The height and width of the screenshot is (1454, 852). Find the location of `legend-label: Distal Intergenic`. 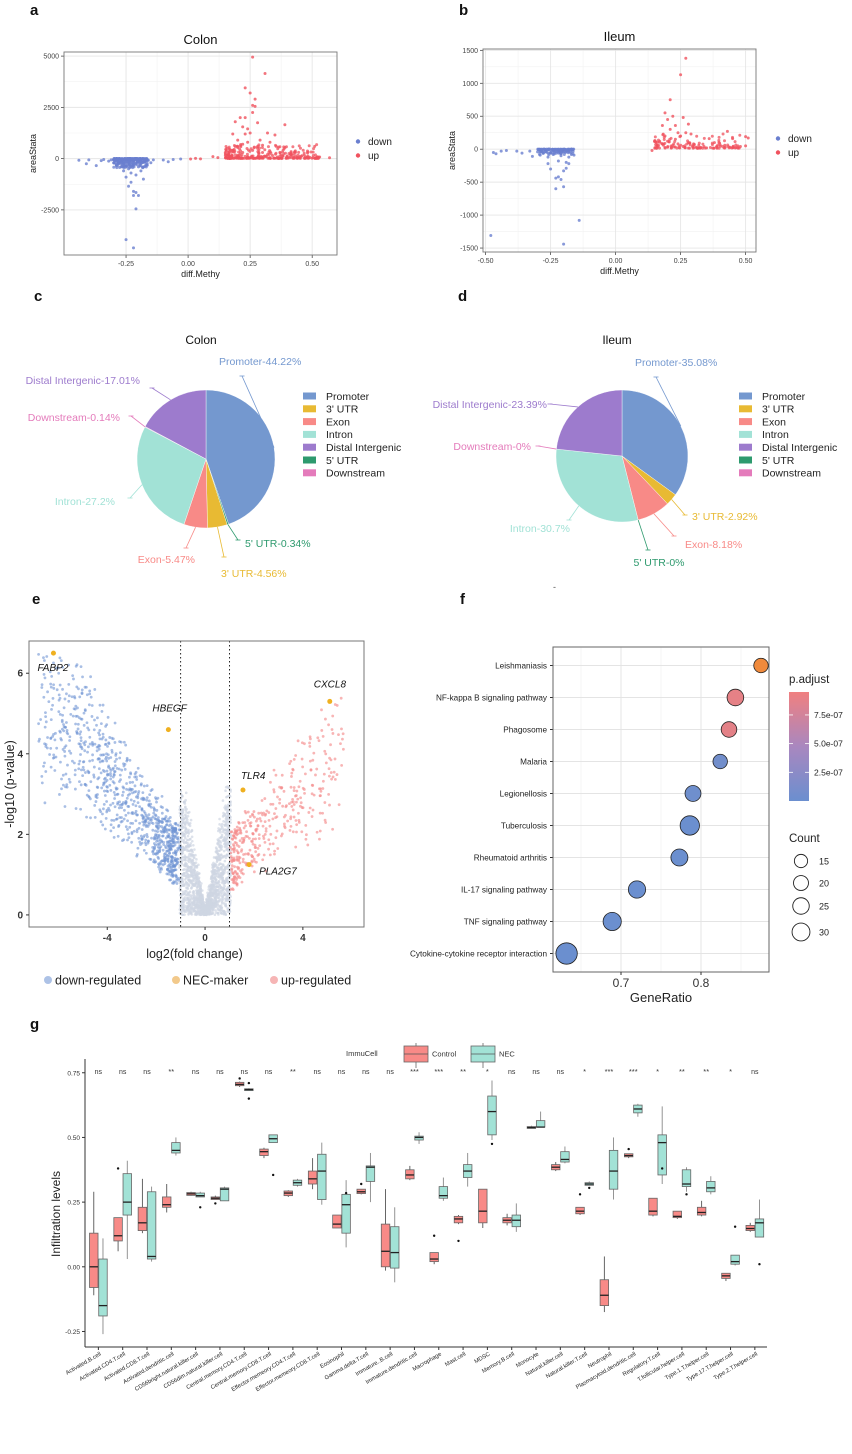

legend-label: Distal Intergenic is located at coordinates (799, 448).